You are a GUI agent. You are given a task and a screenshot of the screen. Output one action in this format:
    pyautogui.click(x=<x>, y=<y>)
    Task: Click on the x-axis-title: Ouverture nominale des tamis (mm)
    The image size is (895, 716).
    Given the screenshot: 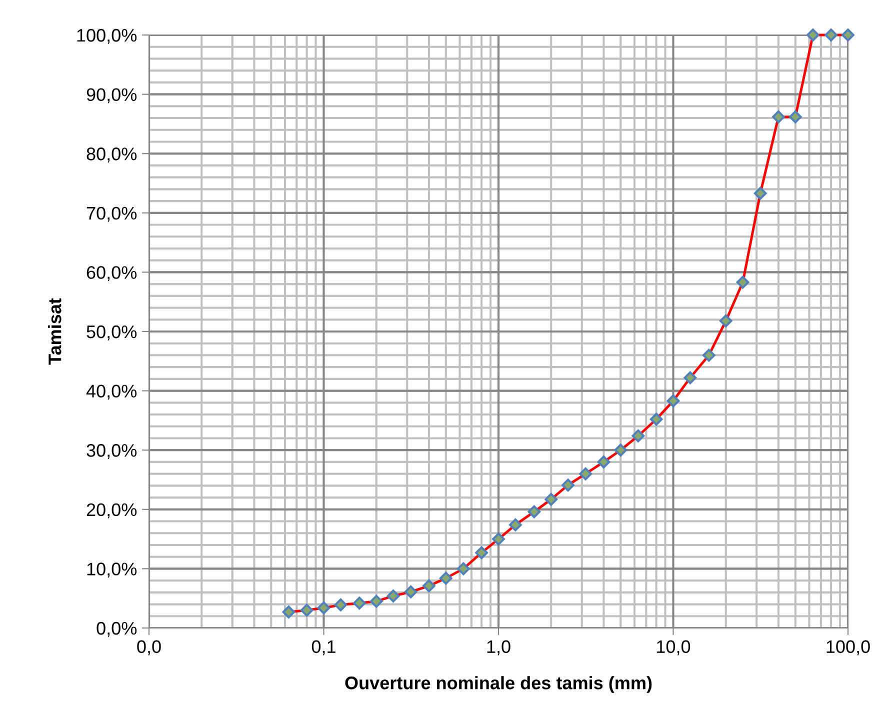 What is the action you would take?
    pyautogui.click(x=498, y=684)
    